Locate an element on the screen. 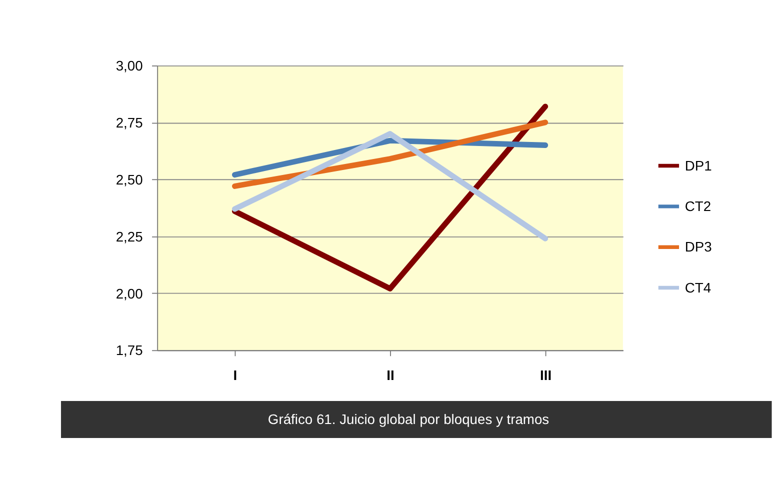  text: Gráfico 61. Juicio global por bloques y tramos is located at coordinates (409, 419).